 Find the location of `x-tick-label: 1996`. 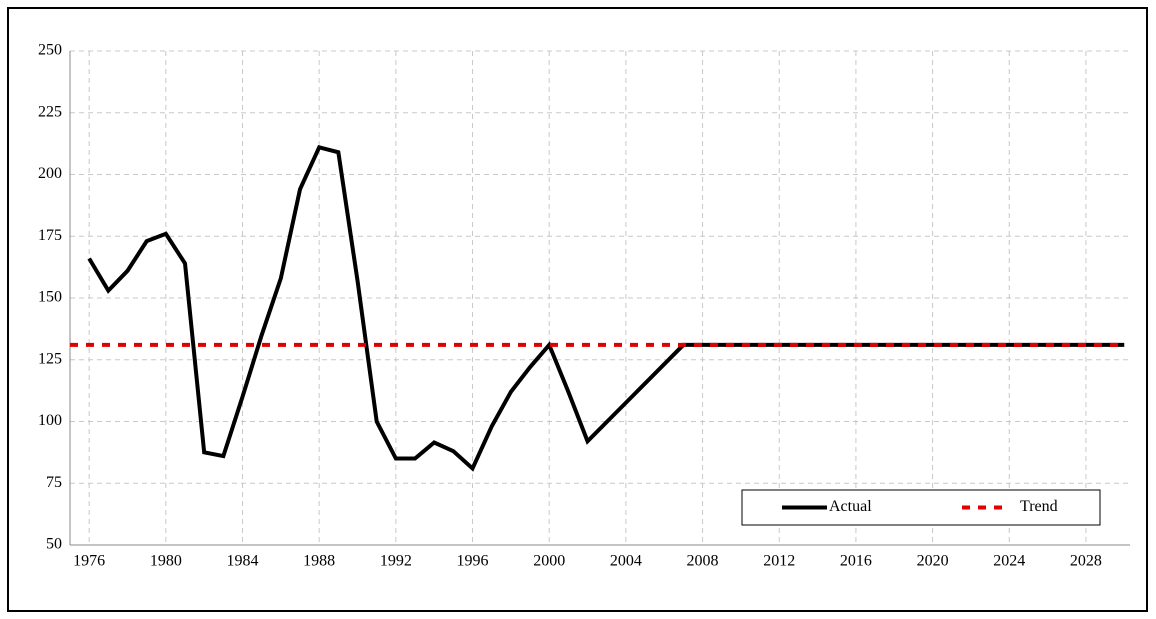

x-tick-label: 1996 is located at coordinates (473, 561).